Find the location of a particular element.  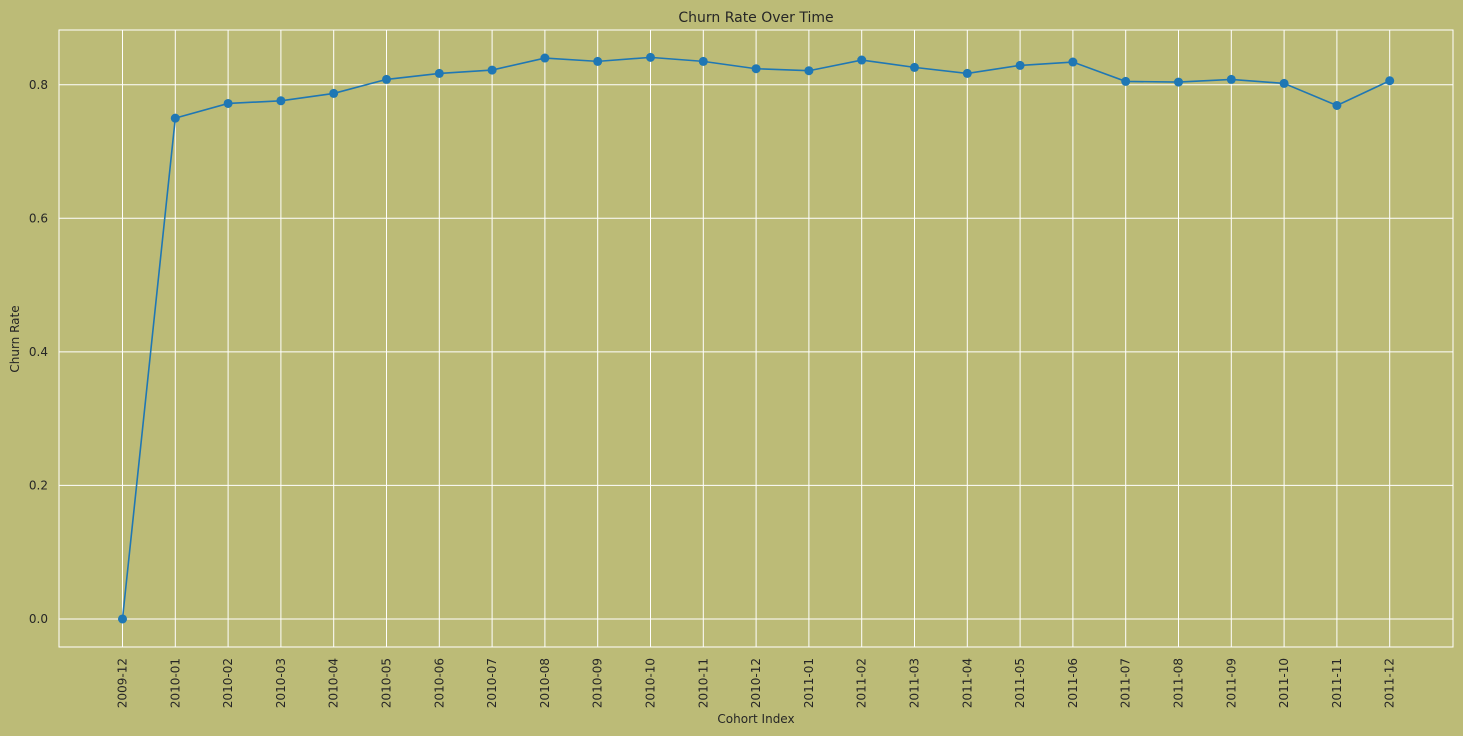

x-tick-label: 2011-08 is located at coordinates (1179, 683).